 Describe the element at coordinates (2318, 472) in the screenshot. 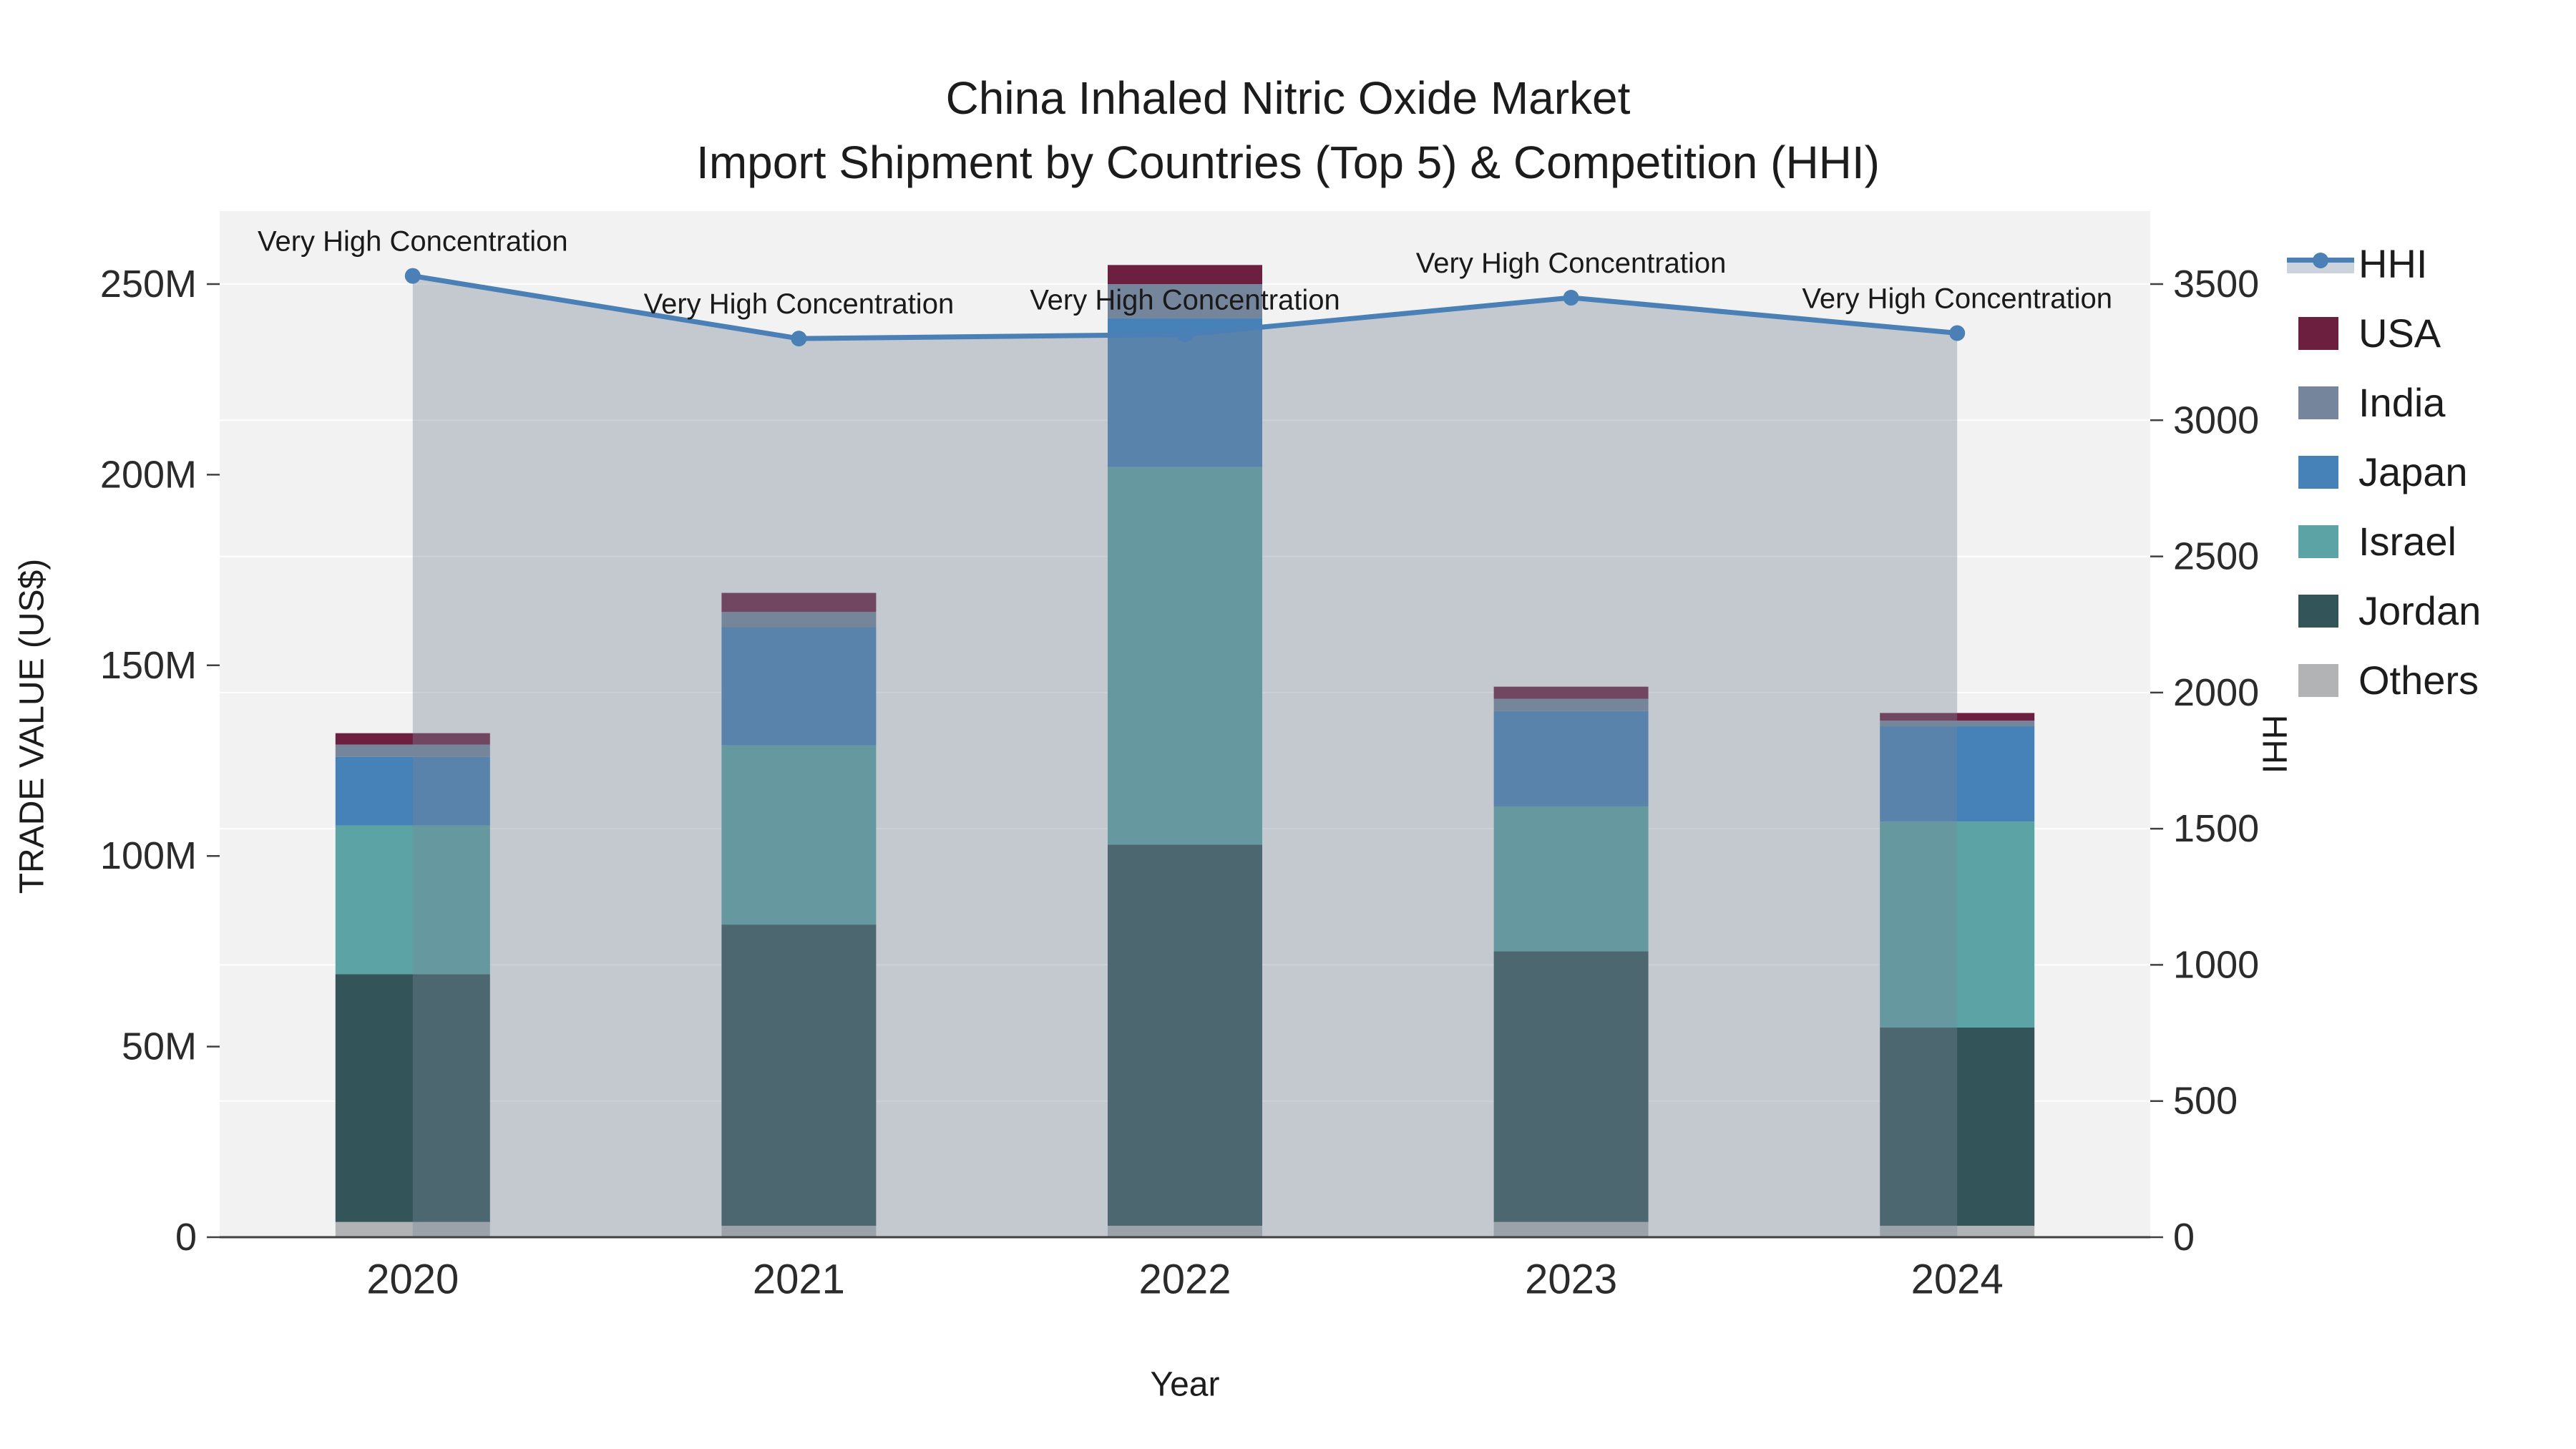

I see `legend-swatch-japan` at that location.